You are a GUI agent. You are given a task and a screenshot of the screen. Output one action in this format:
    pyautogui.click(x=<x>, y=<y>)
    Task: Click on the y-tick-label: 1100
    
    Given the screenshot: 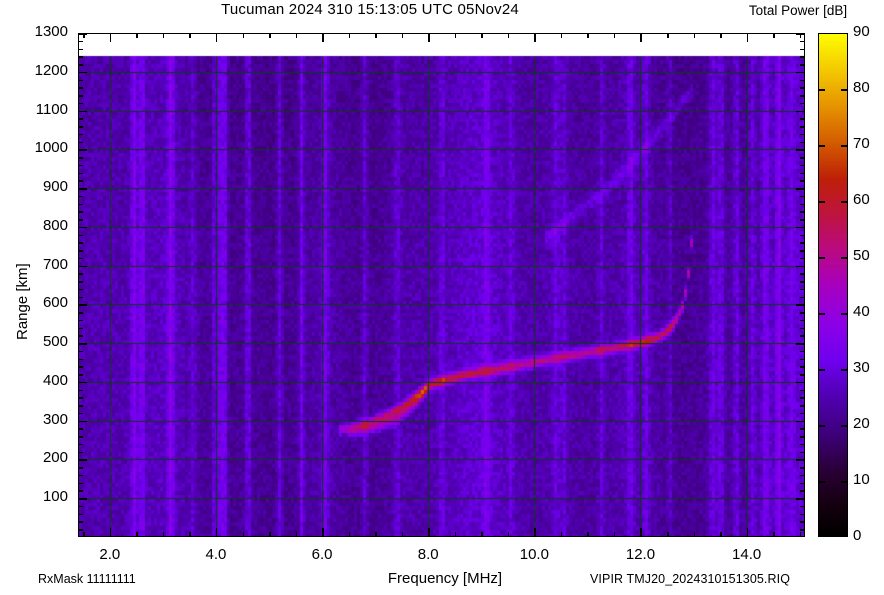 What is the action you would take?
    pyautogui.click(x=51, y=109)
    